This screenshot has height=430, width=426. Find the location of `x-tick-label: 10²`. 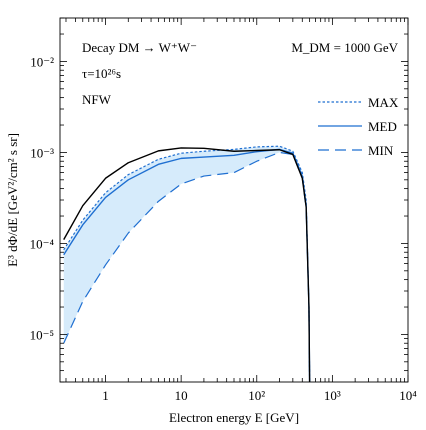

x-tick-label: 10² is located at coordinates (256, 395).